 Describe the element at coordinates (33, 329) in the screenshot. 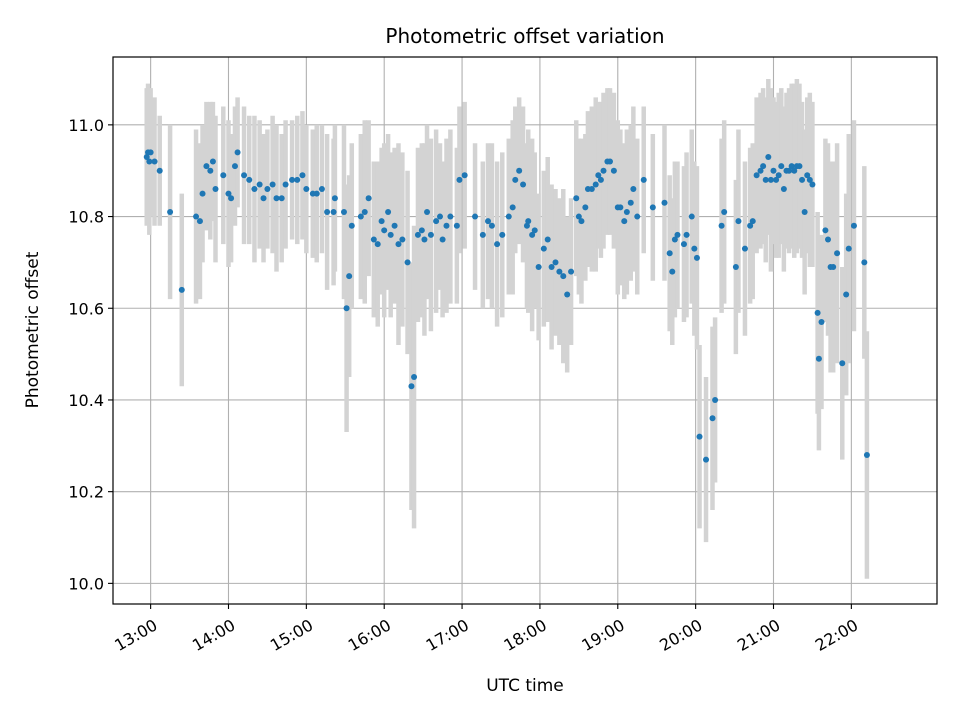

I see `y-axis-label: Photometric offset` at that location.